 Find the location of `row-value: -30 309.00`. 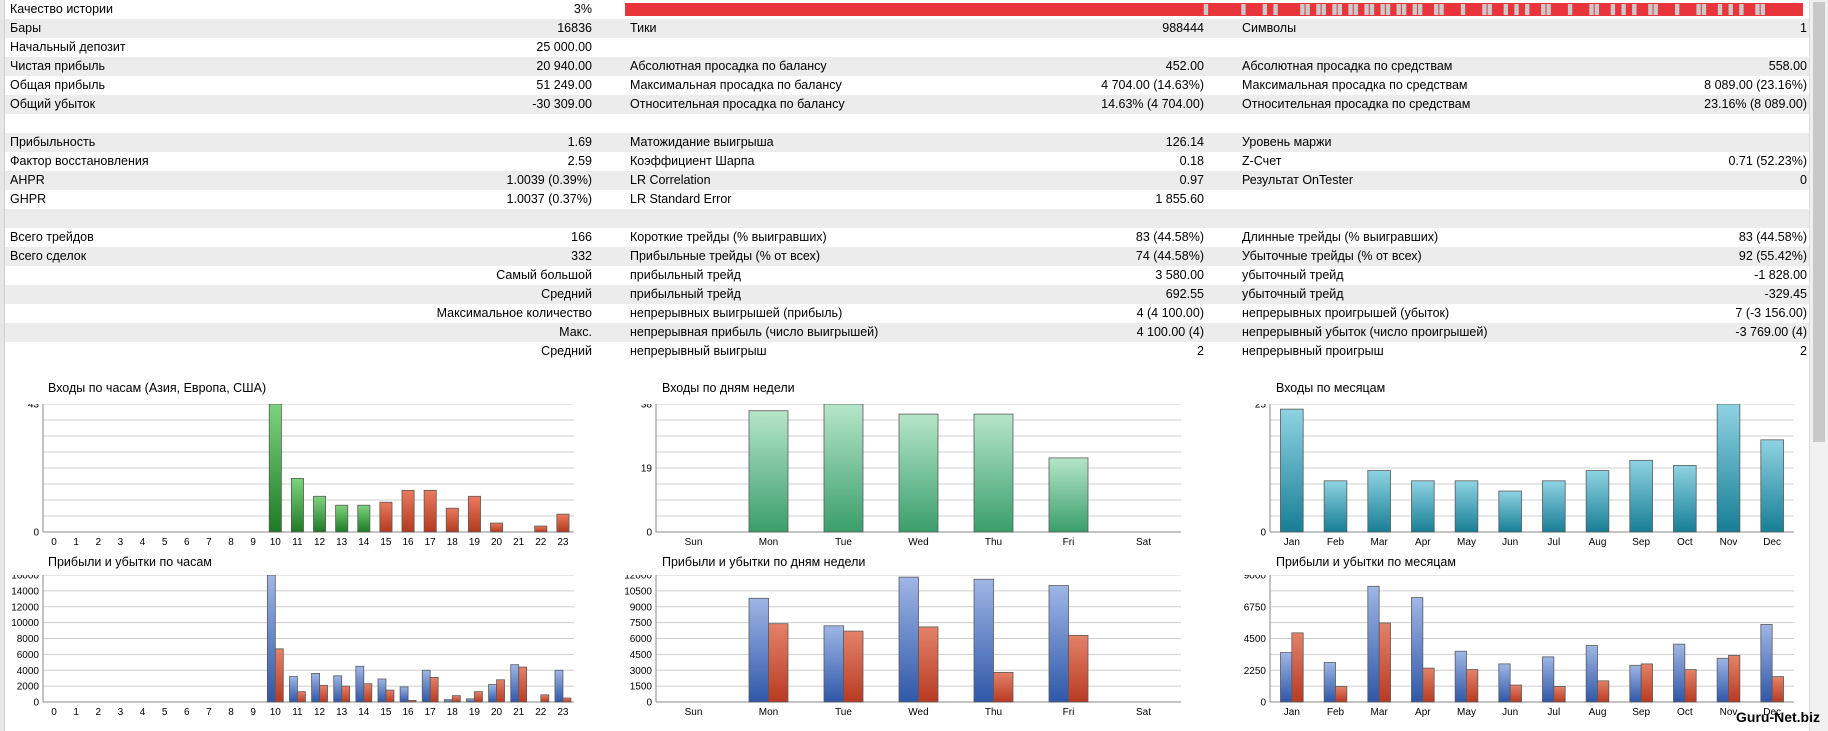

row-value: -30 309.00 is located at coordinates (562, 104).